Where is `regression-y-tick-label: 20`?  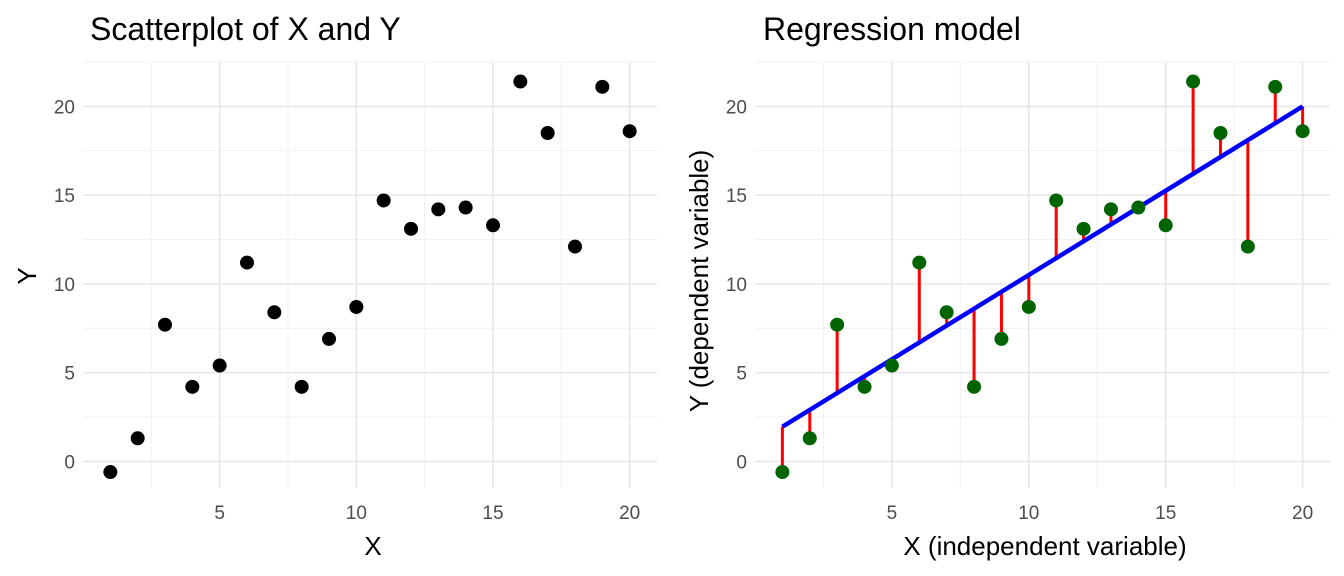 regression-y-tick-label: 20 is located at coordinates (736, 107).